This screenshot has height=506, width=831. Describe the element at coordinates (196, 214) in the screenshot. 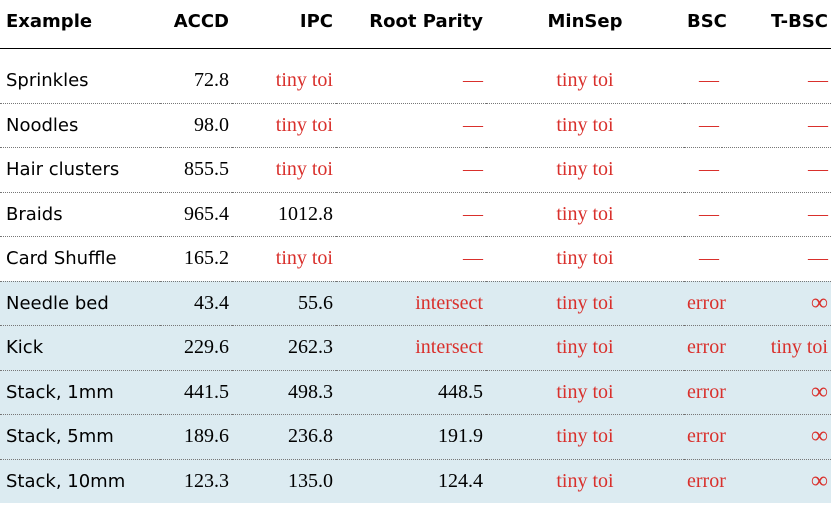

I see `cell: 965.4` at that location.